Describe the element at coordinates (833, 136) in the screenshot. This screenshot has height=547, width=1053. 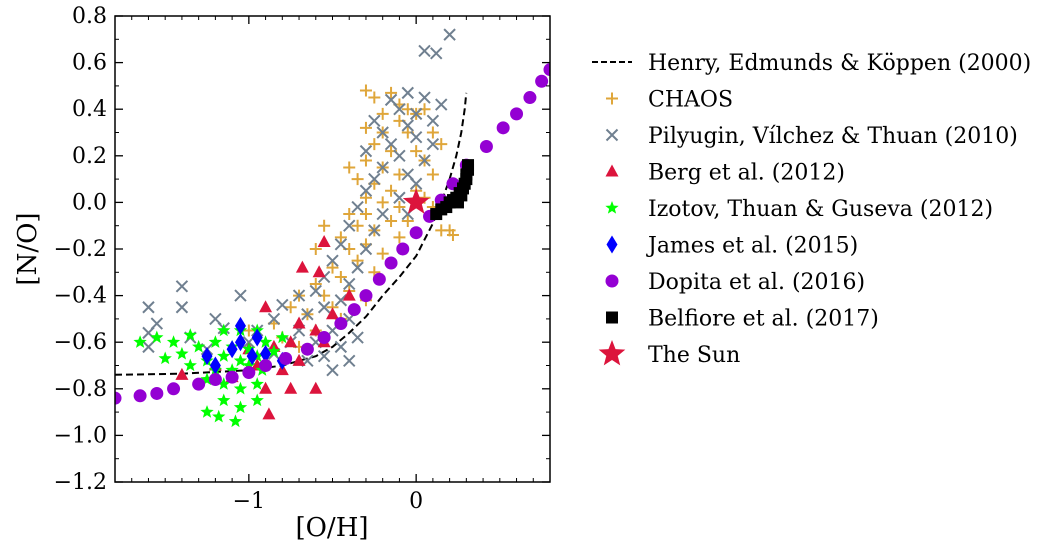
I see `legend-label: Pilyugin, Vı́lchez & Thuan (2010)` at that location.